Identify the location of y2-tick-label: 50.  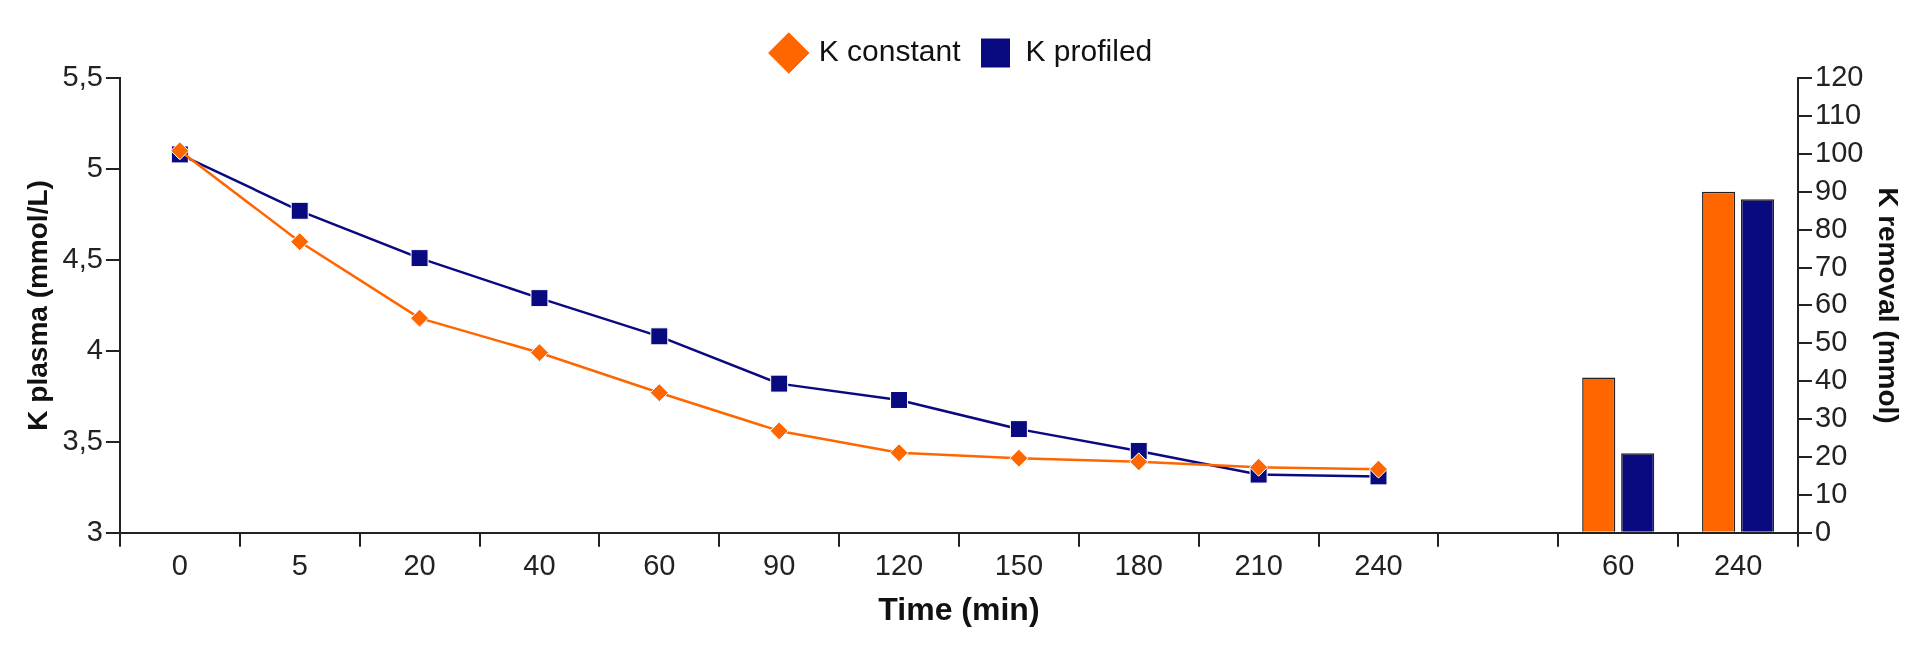
(1831, 341).